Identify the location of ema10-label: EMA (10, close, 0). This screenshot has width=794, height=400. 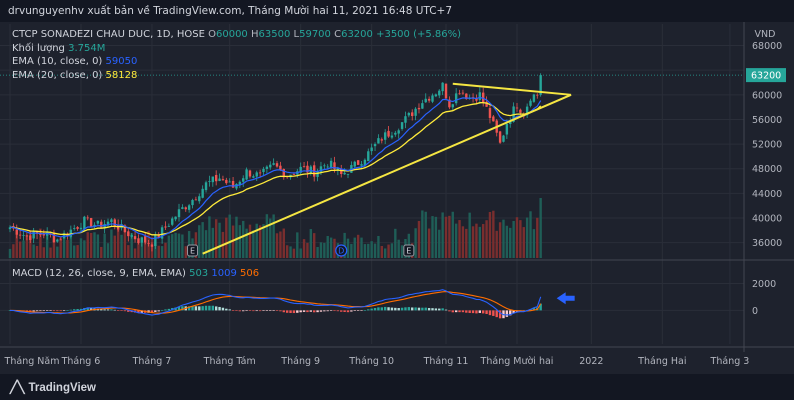
(57, 61).